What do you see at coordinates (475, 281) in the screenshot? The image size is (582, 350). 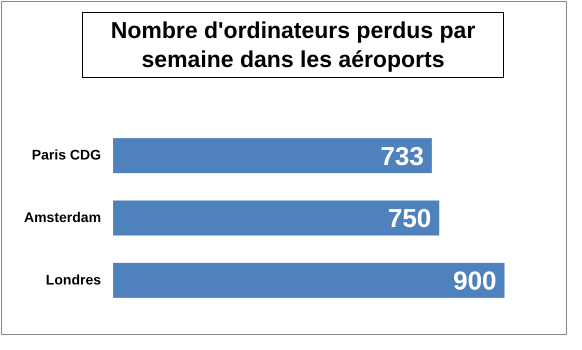 I see `data-label: 900` at bounding box center [475, 281].